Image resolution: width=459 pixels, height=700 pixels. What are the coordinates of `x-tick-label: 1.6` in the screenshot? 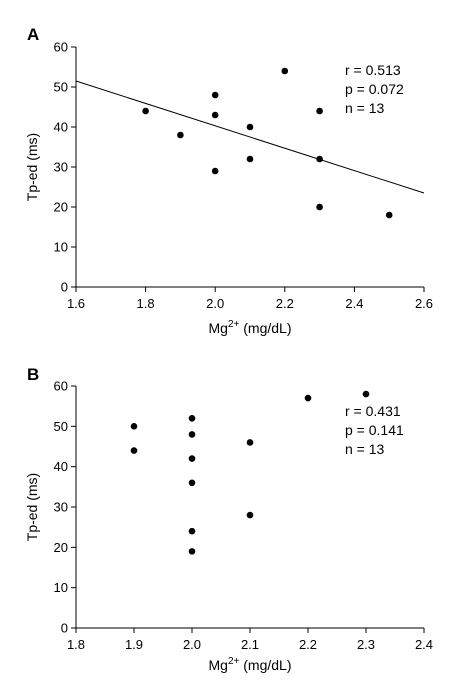 It's located at (76, 303).